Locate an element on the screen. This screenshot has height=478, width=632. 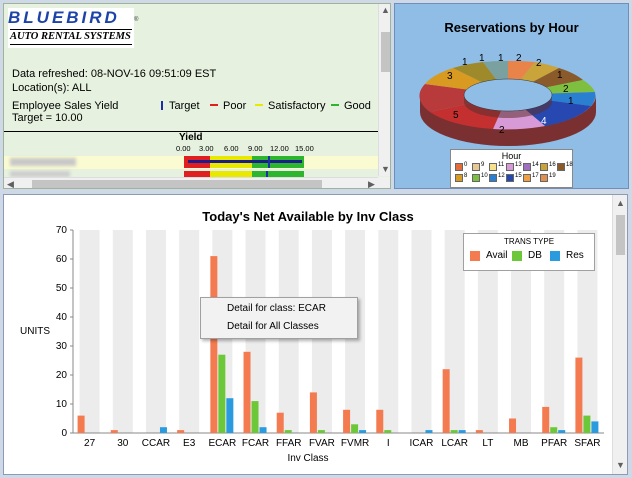
legend-poor: Poor is located at coordinates (228, 106).